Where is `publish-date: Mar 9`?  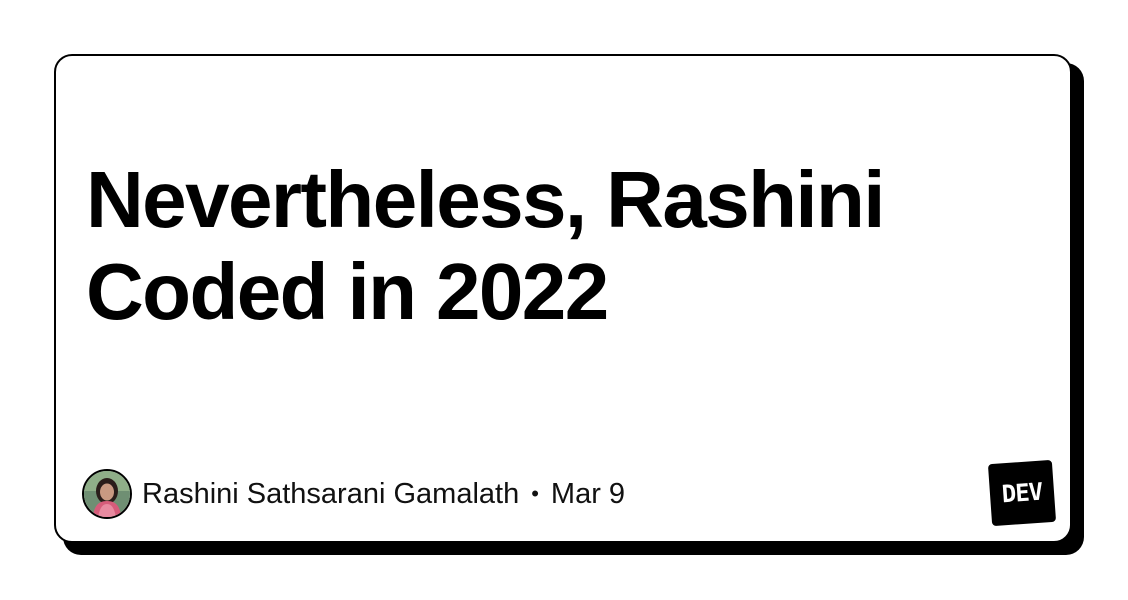 publish-date: Mar 9 is located at coordinates (588, 494).